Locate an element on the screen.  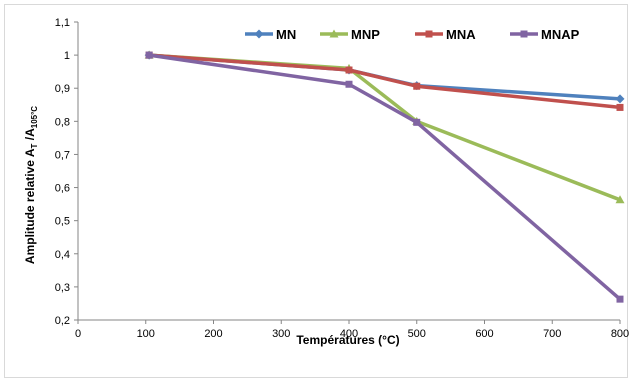
data-point-mnp is located at coordinates (620, 199).